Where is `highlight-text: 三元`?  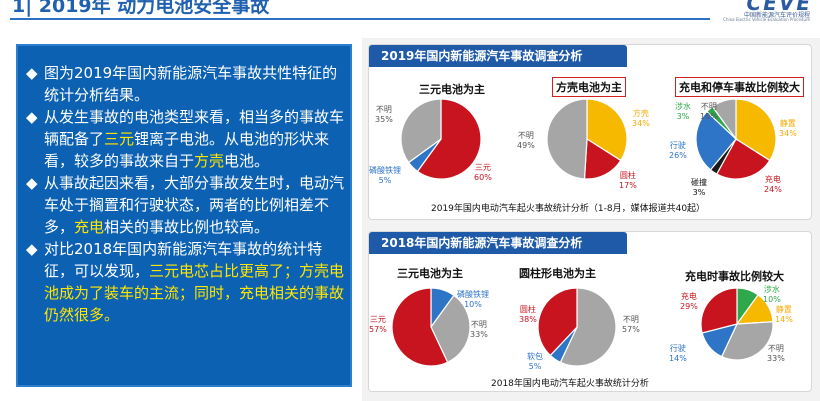
highlight-text: 三元 is located at coordinates (119, 139).